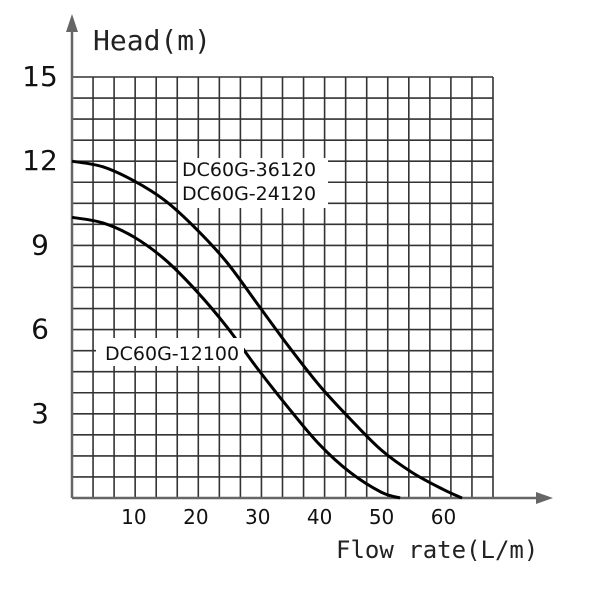  What do you see at coordinates (319, 517) in the screenshot?
I see `x-tick-label: 40` at bounding box center [319, 517].